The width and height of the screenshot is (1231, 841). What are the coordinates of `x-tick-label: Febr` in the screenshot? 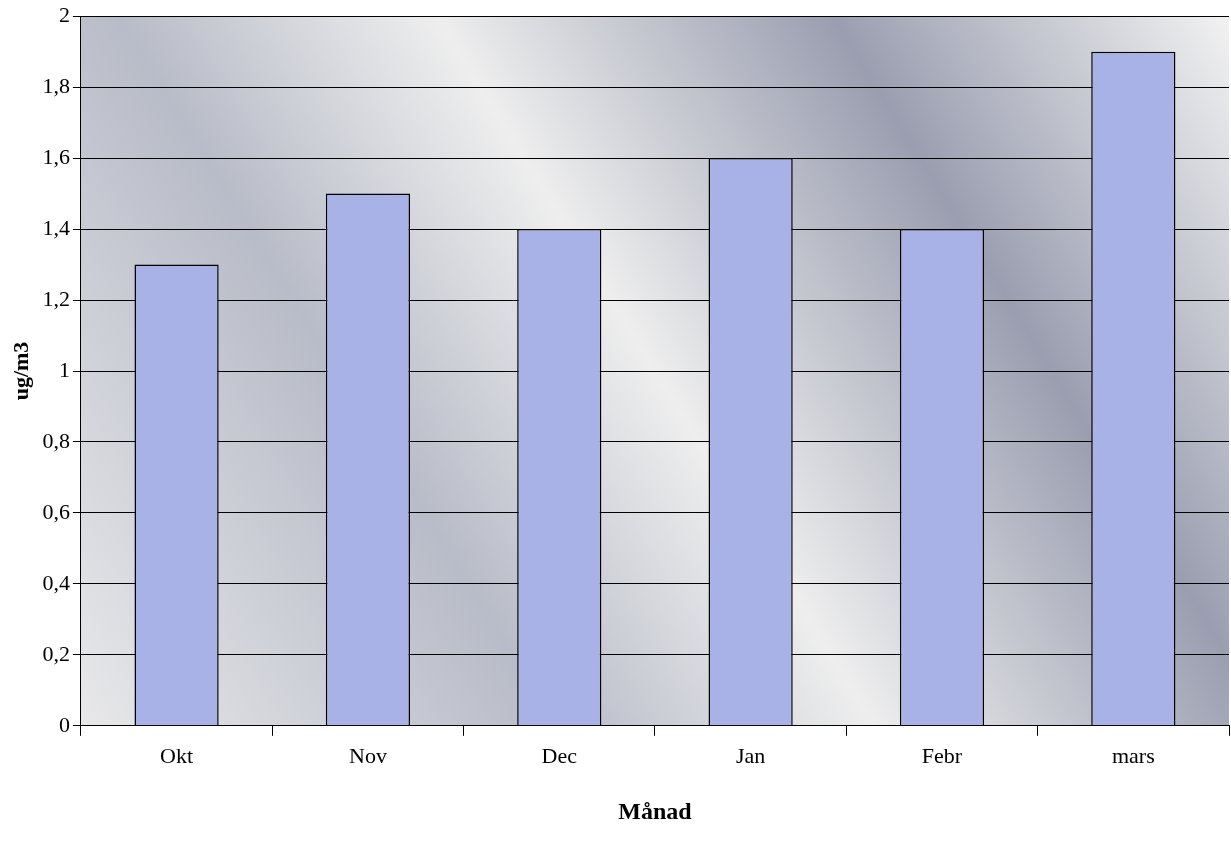 It's located at (942, 755).